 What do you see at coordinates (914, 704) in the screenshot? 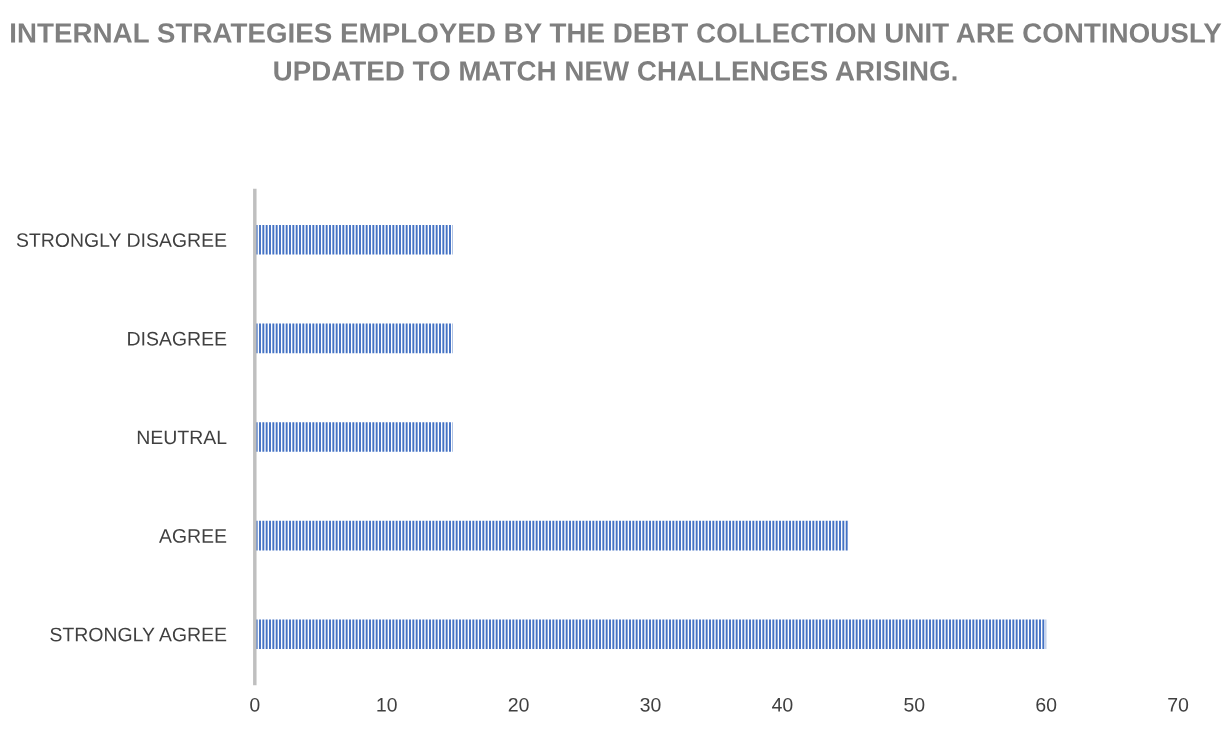
I see `x-tick-label: 50` at bounding box center [914, 704].